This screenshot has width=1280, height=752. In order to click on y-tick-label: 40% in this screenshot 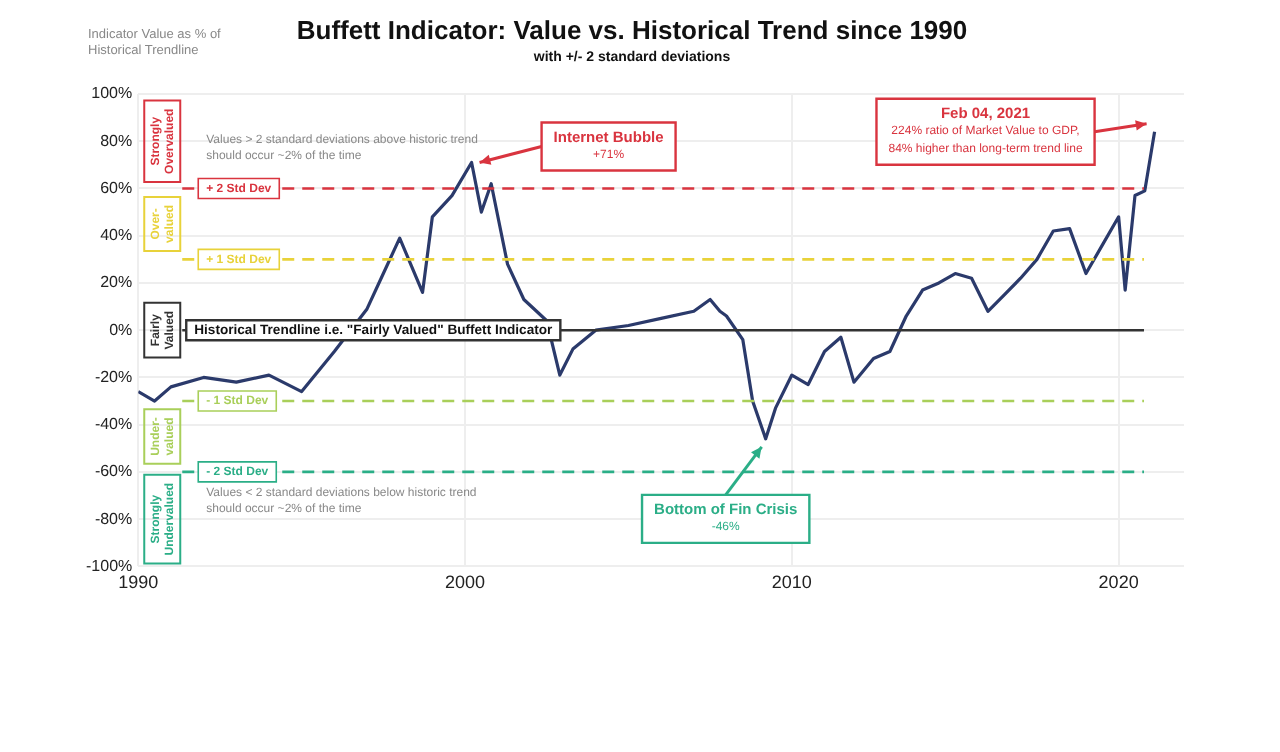, I will do `click(116, 235)`.